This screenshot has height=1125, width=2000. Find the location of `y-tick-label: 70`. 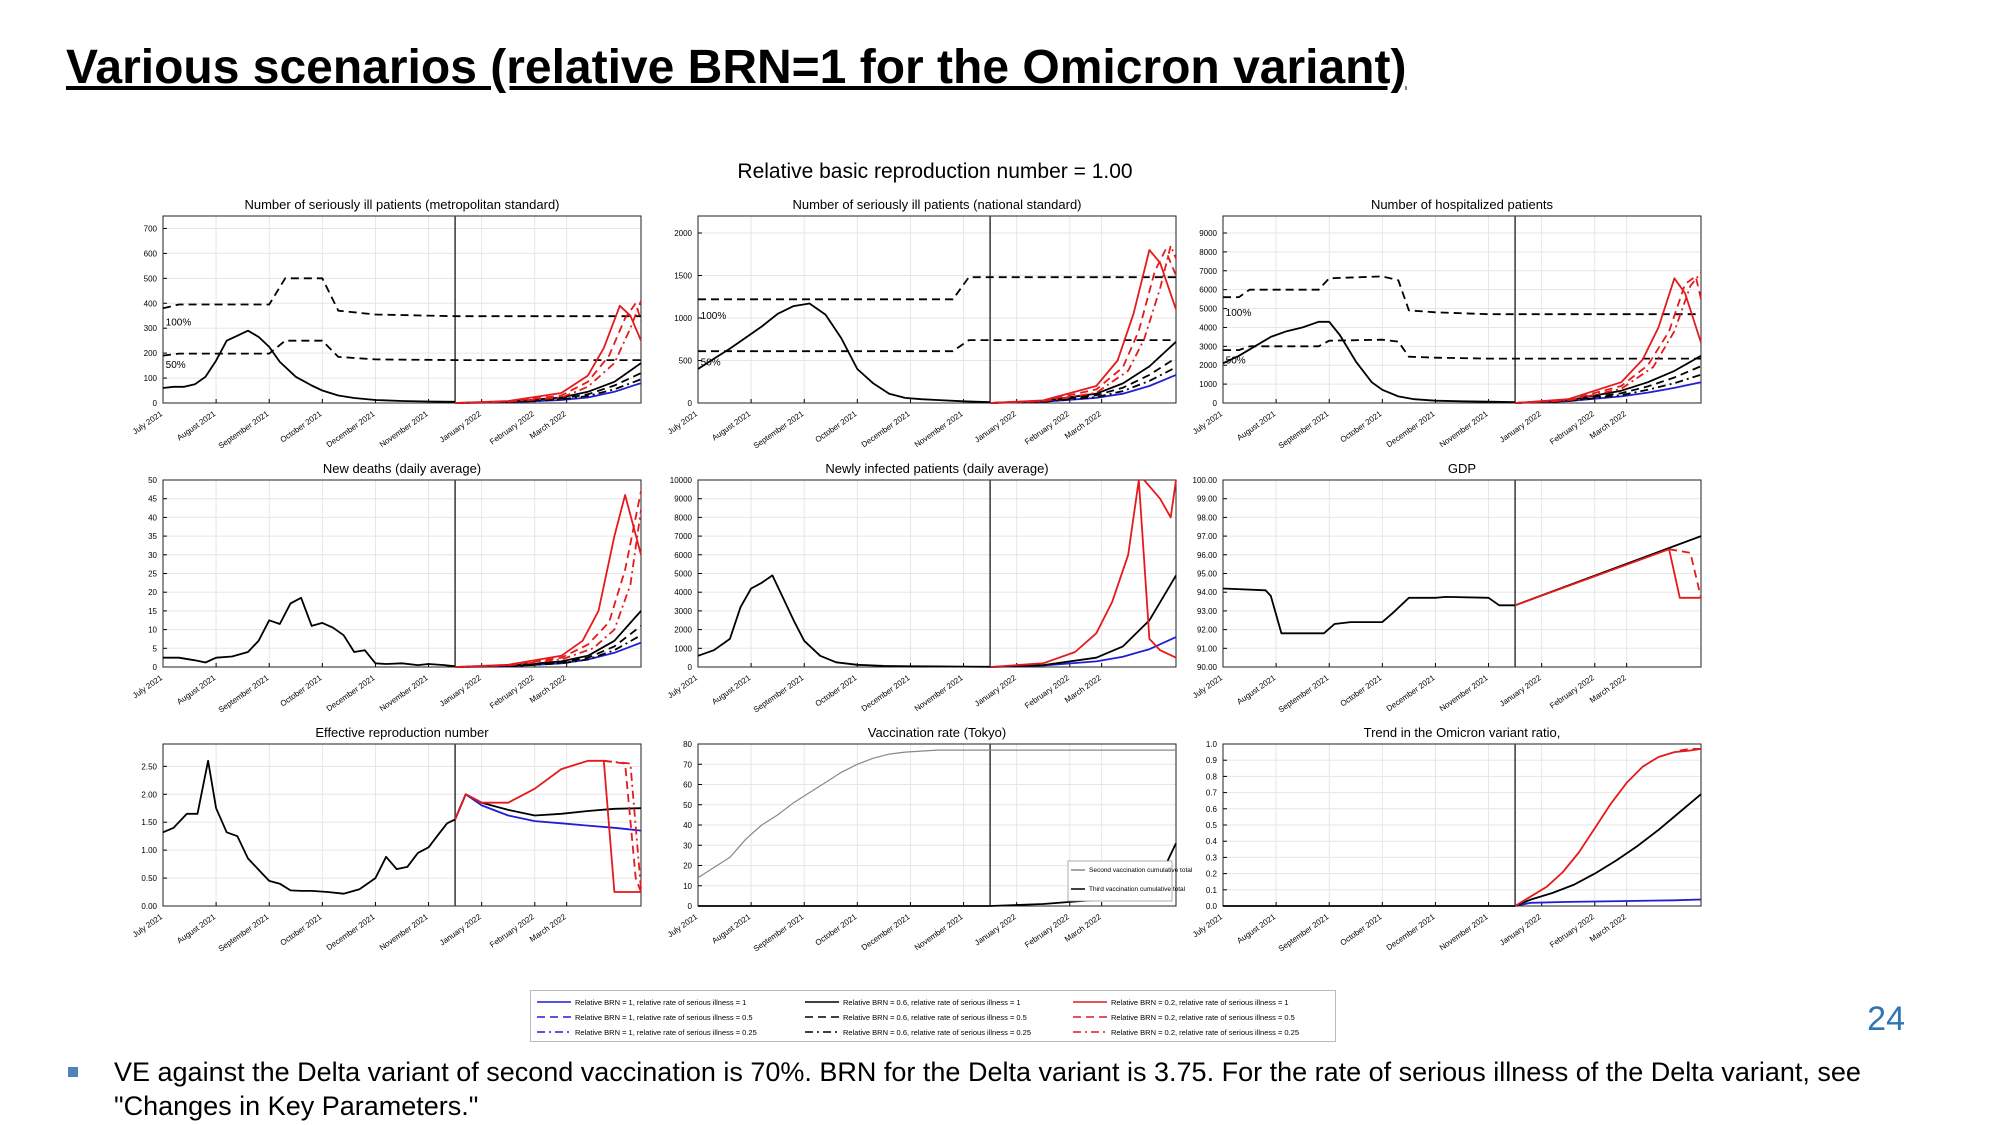

y-tick-label: 70 is located at coordinates (687, 764).